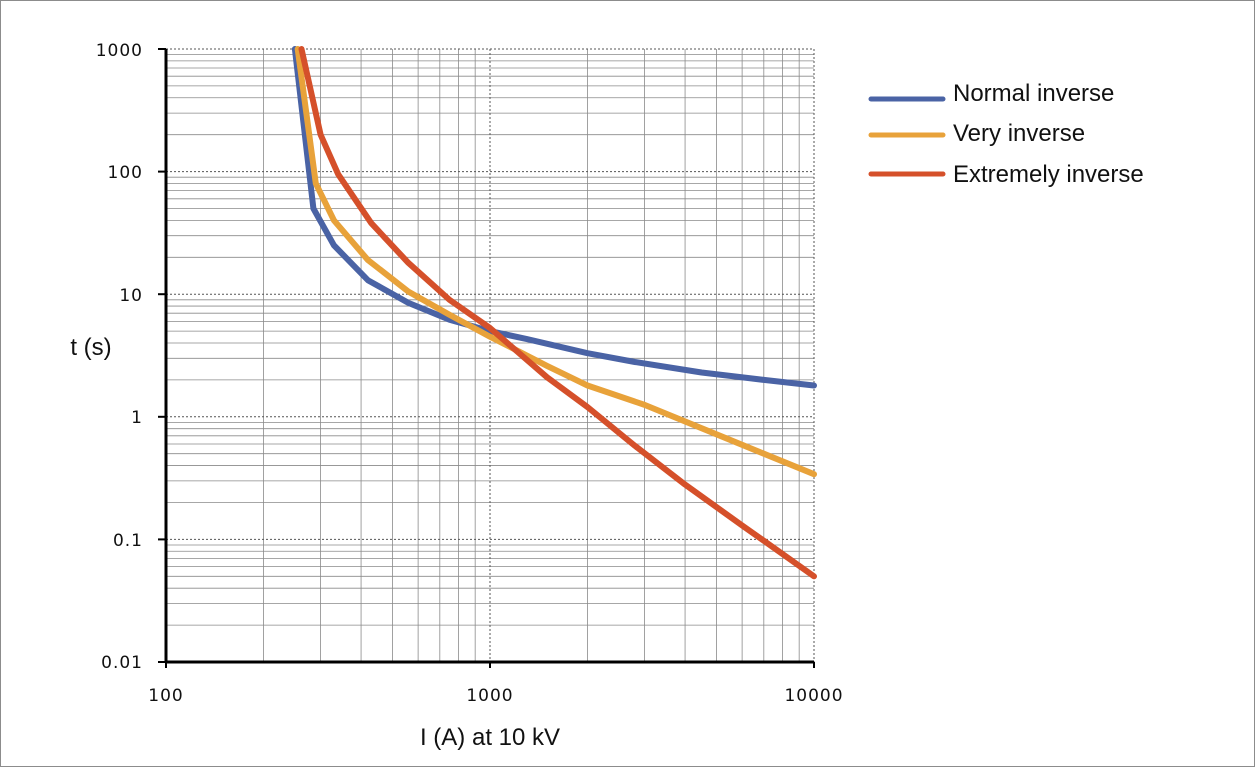 This screenshot has width=1255, height=768. Describe the element at coordinates (122, 663) in the screenshot. I see `y-tick-label: 0.01` at that location.